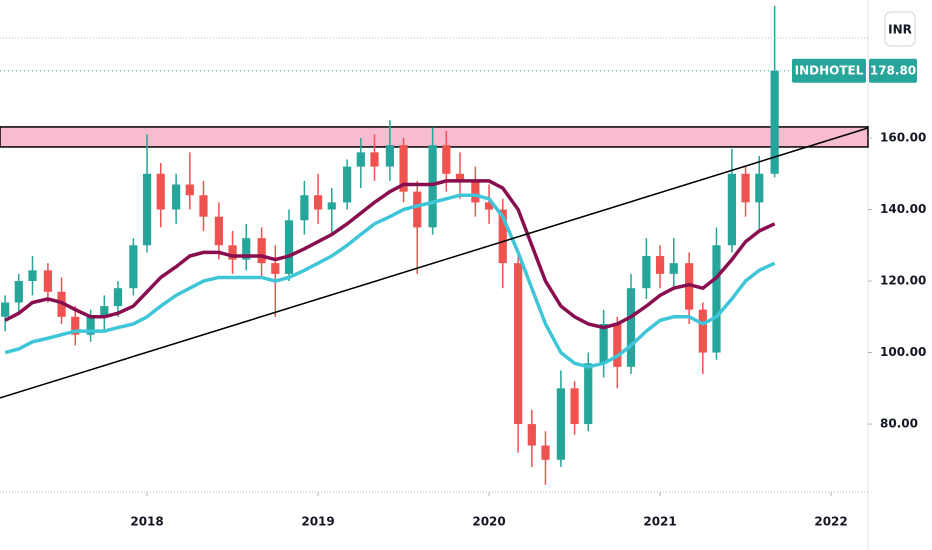 The height and width of the screenshot is (550, 932). I want to click on symbol-tag, so click(829, 70).